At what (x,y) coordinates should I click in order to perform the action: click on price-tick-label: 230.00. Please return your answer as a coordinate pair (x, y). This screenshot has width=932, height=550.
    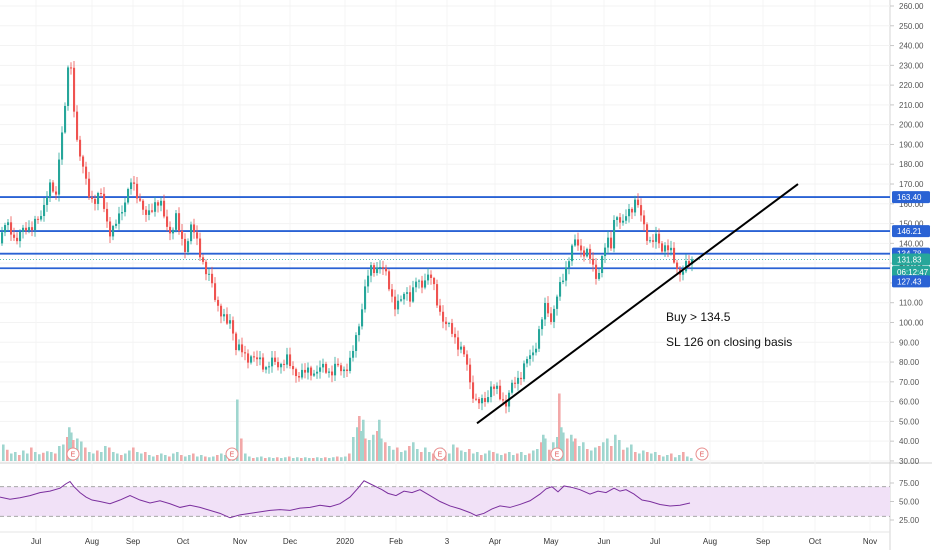
    Looking at the image, I should click on (911, 65).